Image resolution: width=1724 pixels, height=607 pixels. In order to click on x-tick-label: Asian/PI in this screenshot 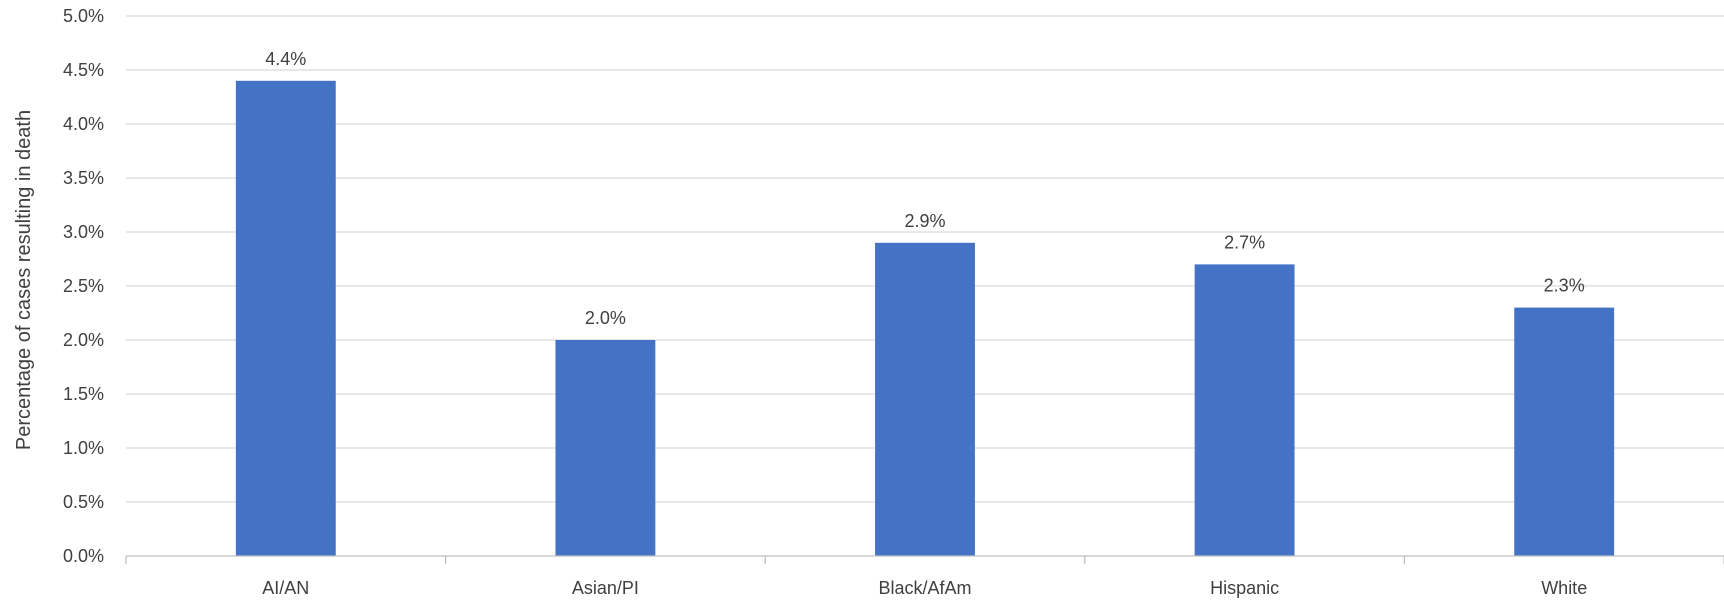, I will do `click(605, 588)`.